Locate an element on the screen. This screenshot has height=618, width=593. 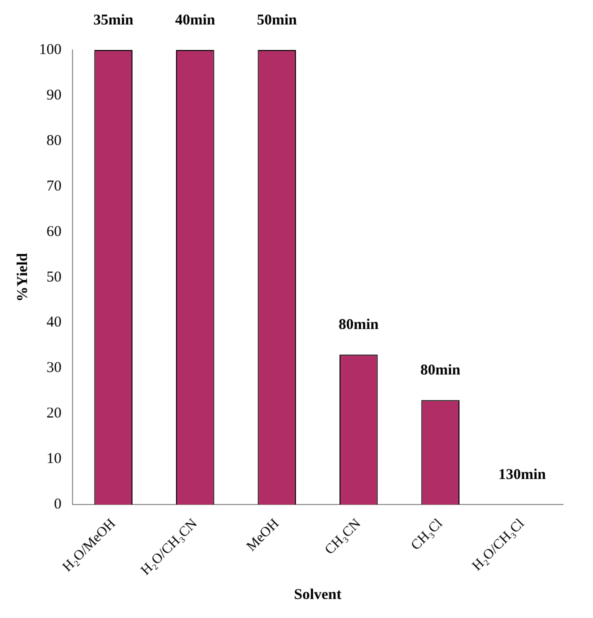
y-tick-label: 20 is located at coordinates (54, 414).